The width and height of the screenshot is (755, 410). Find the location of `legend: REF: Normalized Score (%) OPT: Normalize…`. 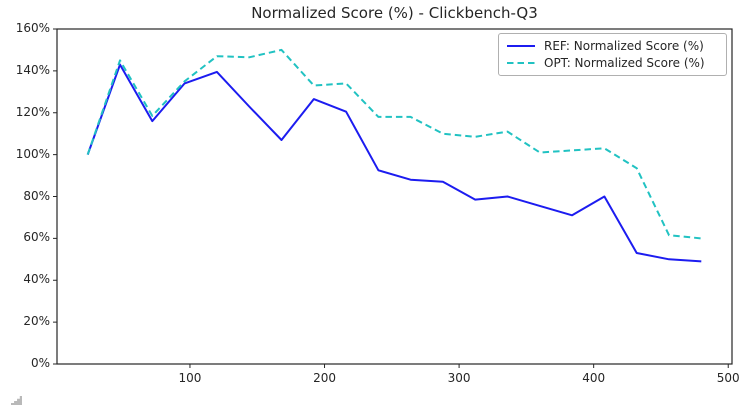

legend: REF: Normalized Score (%) OPT: Normalize… is located at coordinates (612, 54).